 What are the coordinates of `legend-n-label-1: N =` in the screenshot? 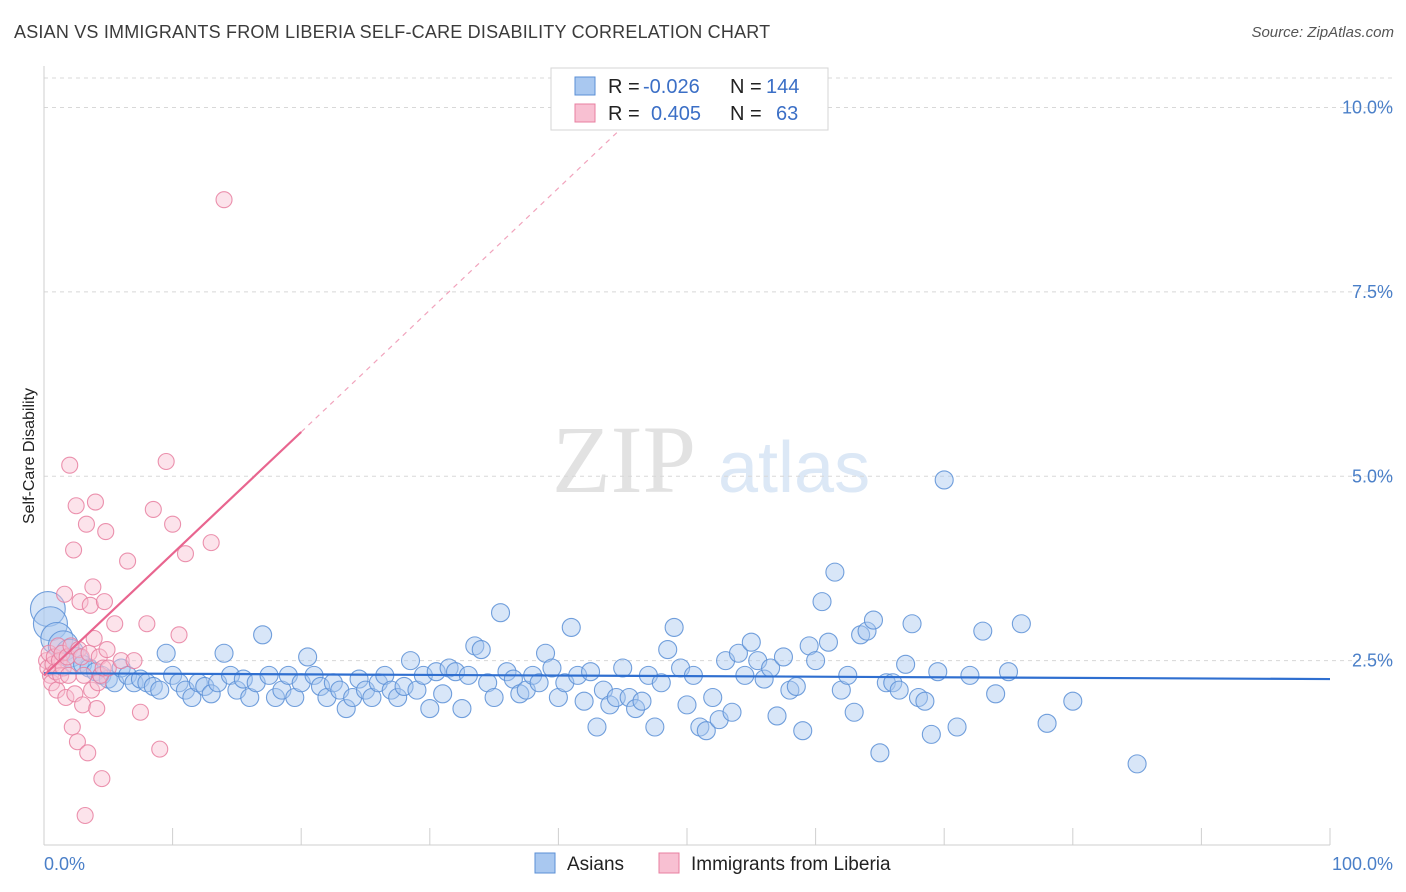 It's located at (746, 87).